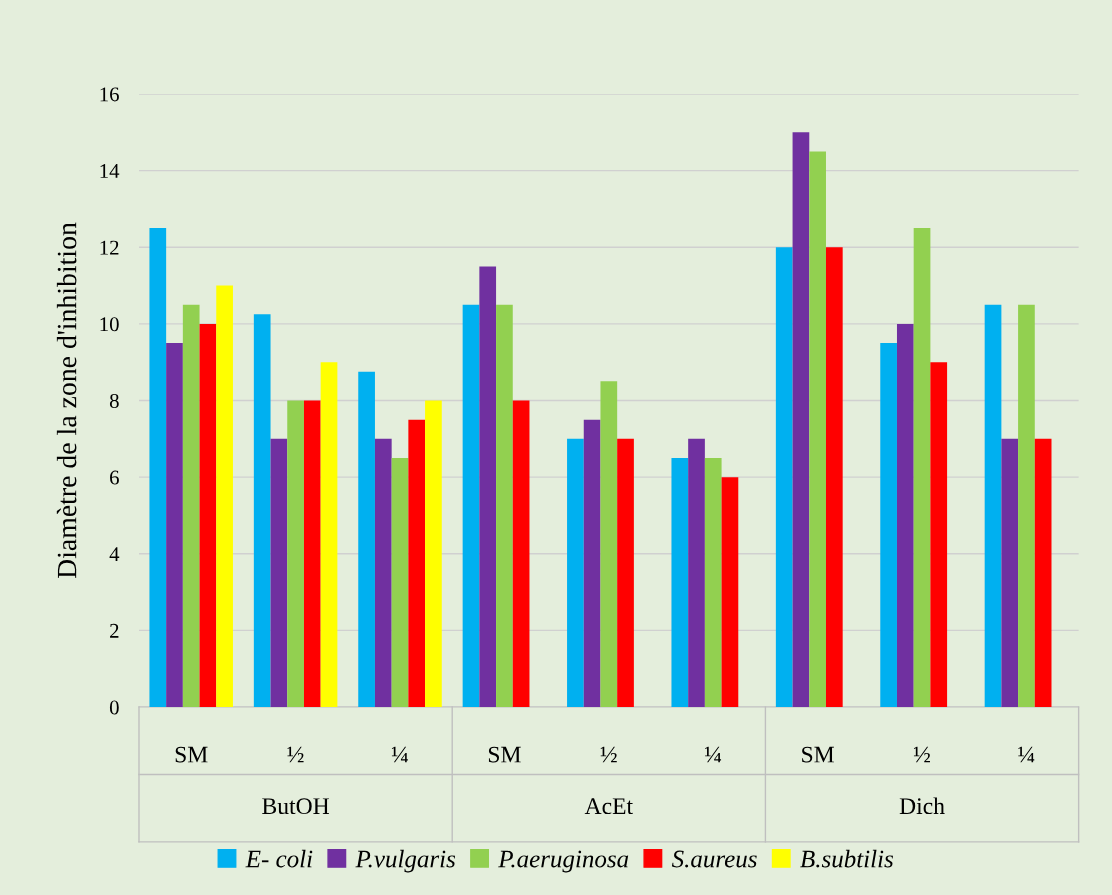  What do you see at coordinates (66, 400) in the screenshot?
I see `y-axis-title: Diamètre de la zone d'inhibition` at bounding box center [66, 400].